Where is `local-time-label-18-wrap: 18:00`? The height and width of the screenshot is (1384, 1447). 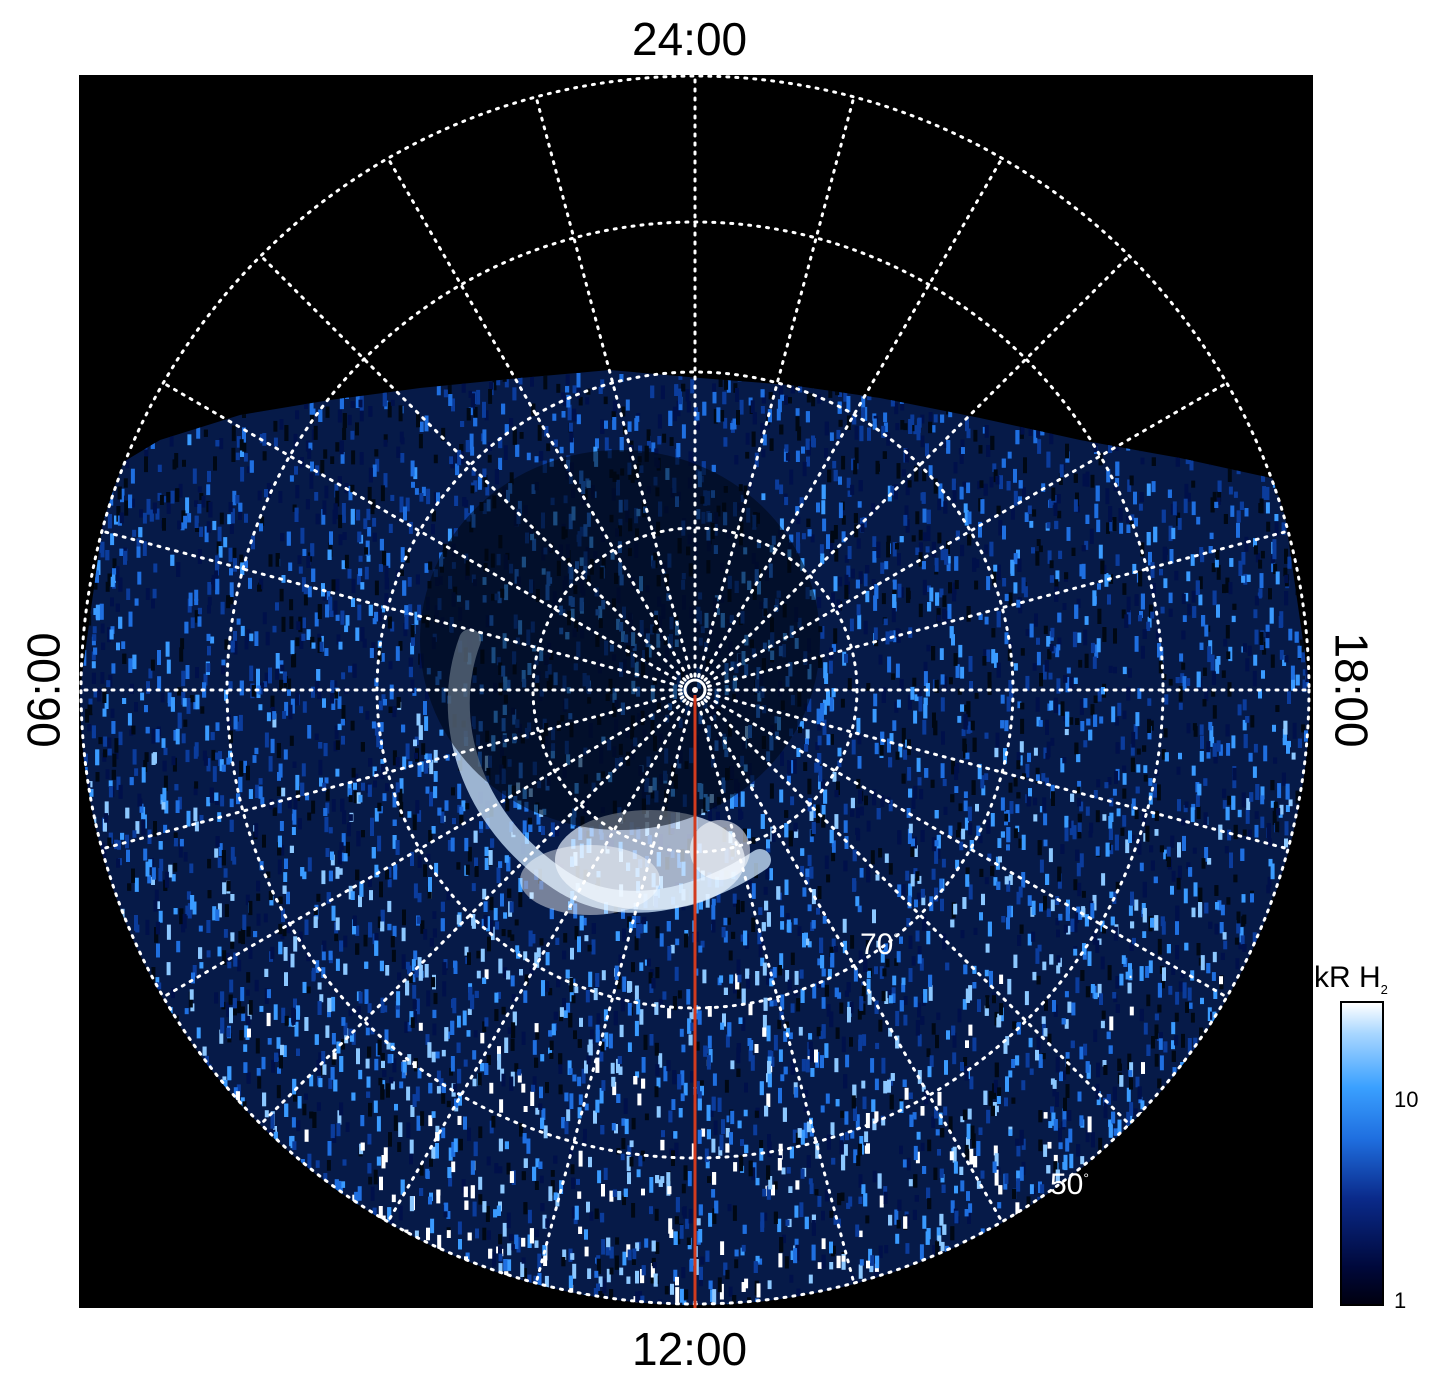
local-time-label-18-wrap: 18:00 is located at coordinates (1352, 690).